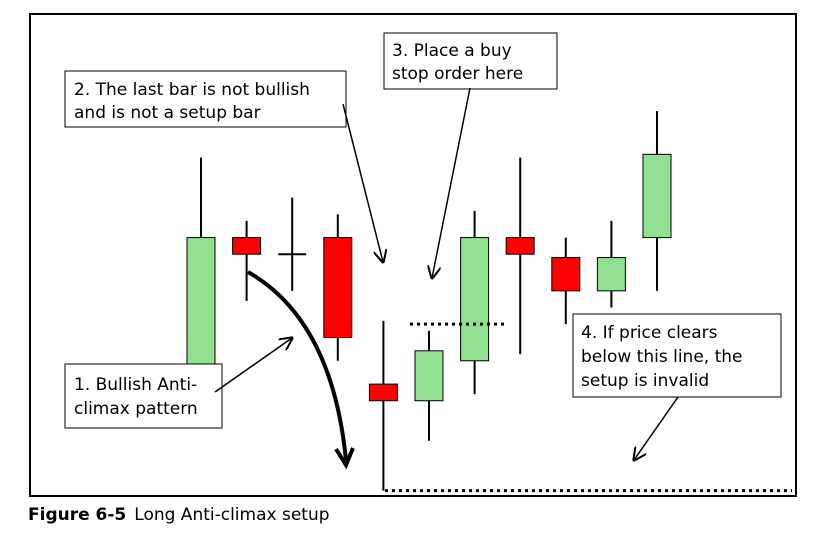 This screenshot has height=534, width=820. What do you see at coordinates (662, 357) in the screenshot?
I see `callout-invalid-line-2: below this line, the` at bounding box center [662, 357].